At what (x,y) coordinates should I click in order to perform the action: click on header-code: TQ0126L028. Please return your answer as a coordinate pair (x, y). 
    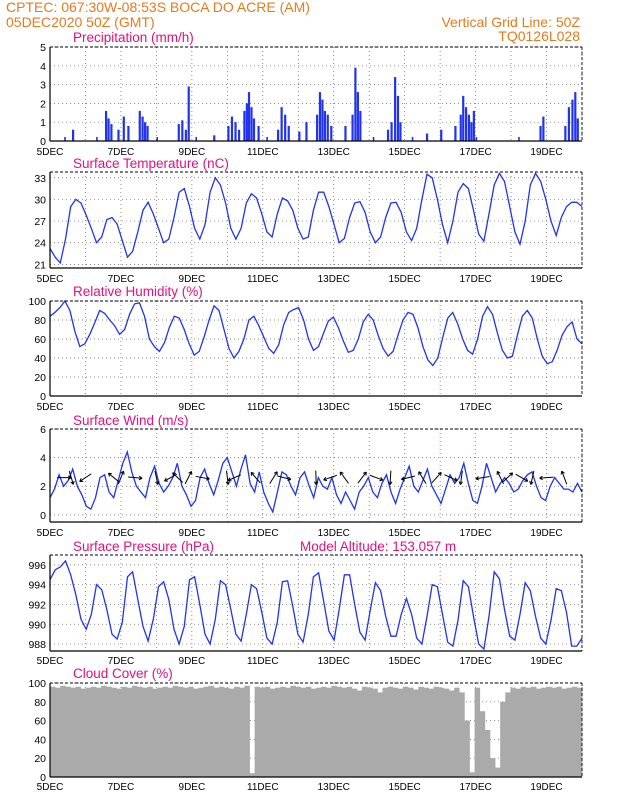
    Looking at the image, I should click on (539, 36).